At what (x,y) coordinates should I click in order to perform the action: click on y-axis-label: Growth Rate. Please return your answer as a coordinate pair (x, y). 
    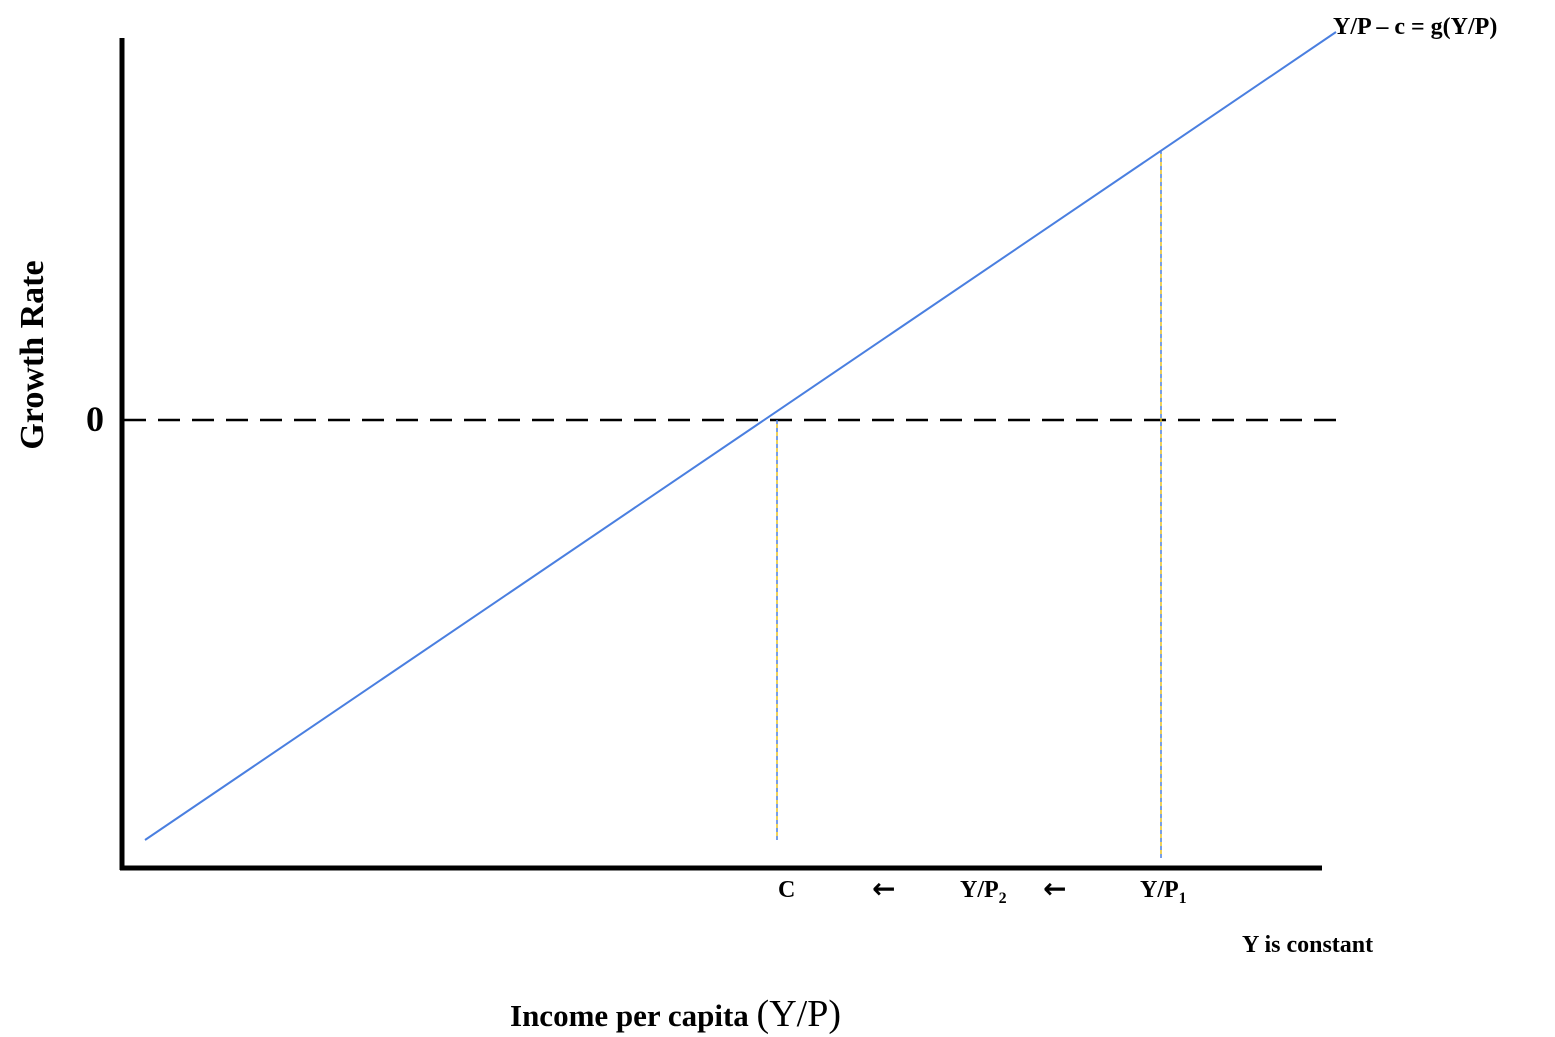
    Looking at the image, I should click on (32, 355).